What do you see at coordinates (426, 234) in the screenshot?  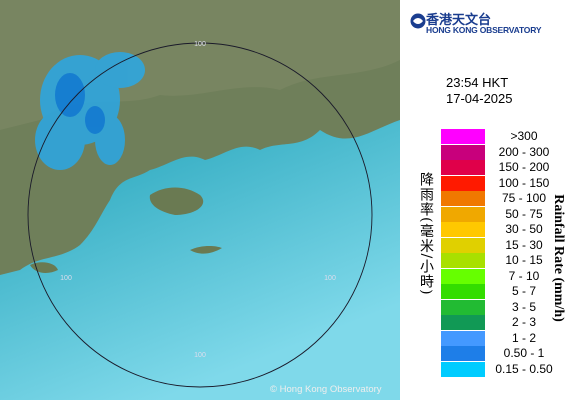 I see `legend-title-zh: 降雨率(毫米/小時)` at bounding box center [426, 234].